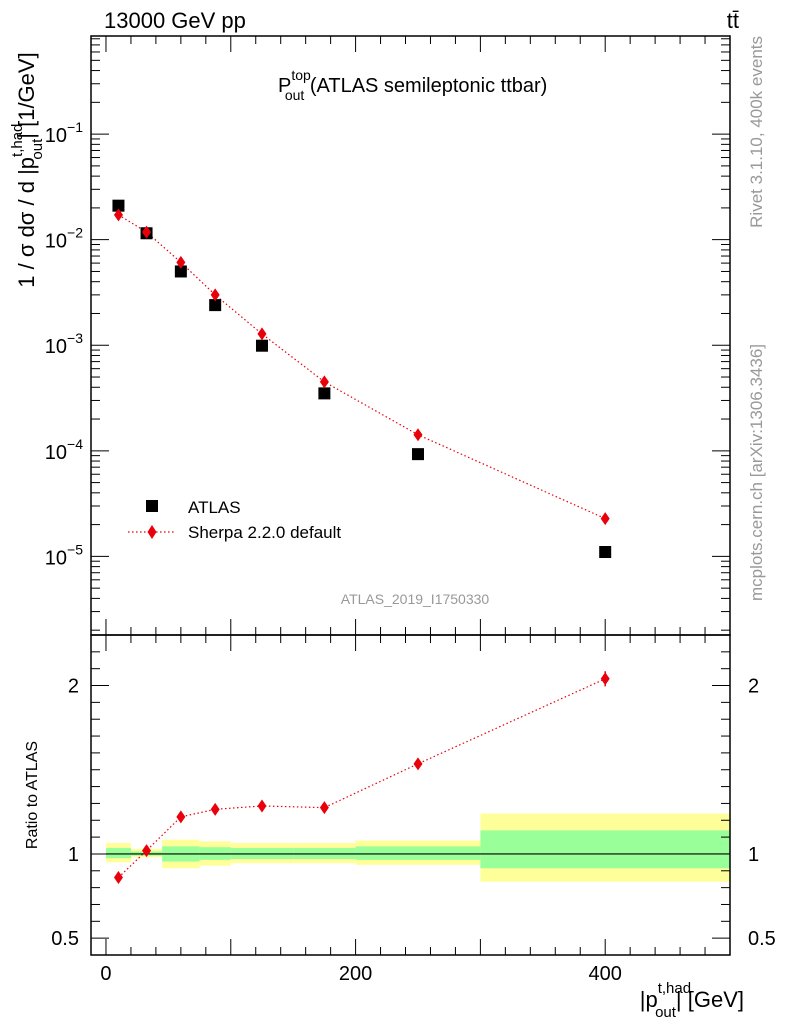 The height and width of the screenshot is (1024, 786). Describe the element at coordinates (762, 939) in the screenshot. I see `ratio-y-tick-label-right: 0.5` at that location.